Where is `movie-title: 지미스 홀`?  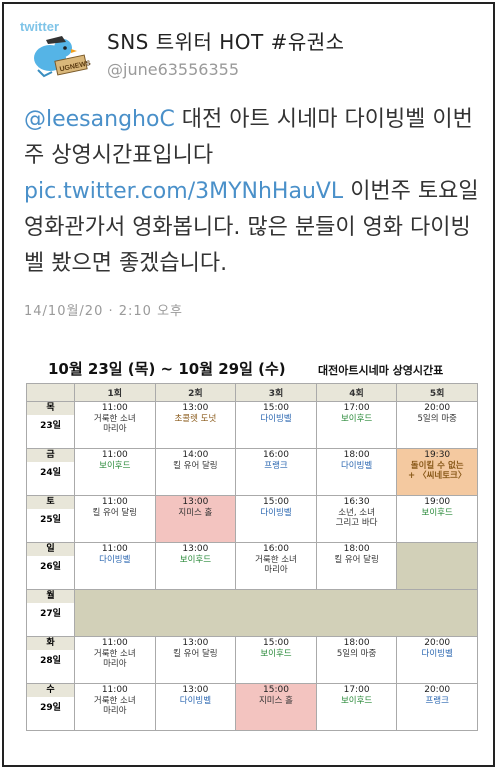
movie-title: 지미스 홀 is located at coordinates (195, 513).